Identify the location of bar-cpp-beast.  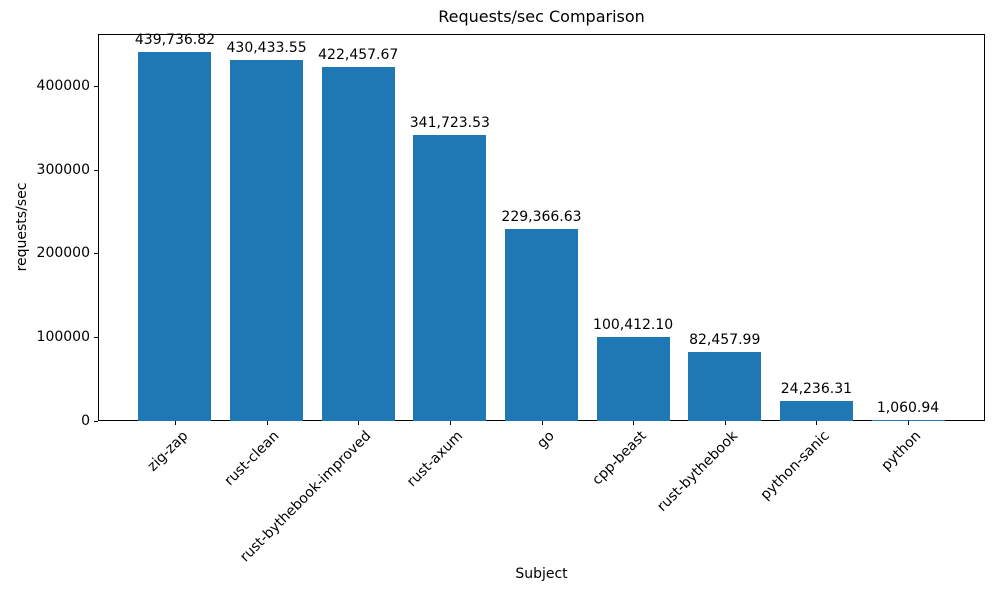
(633, 379).